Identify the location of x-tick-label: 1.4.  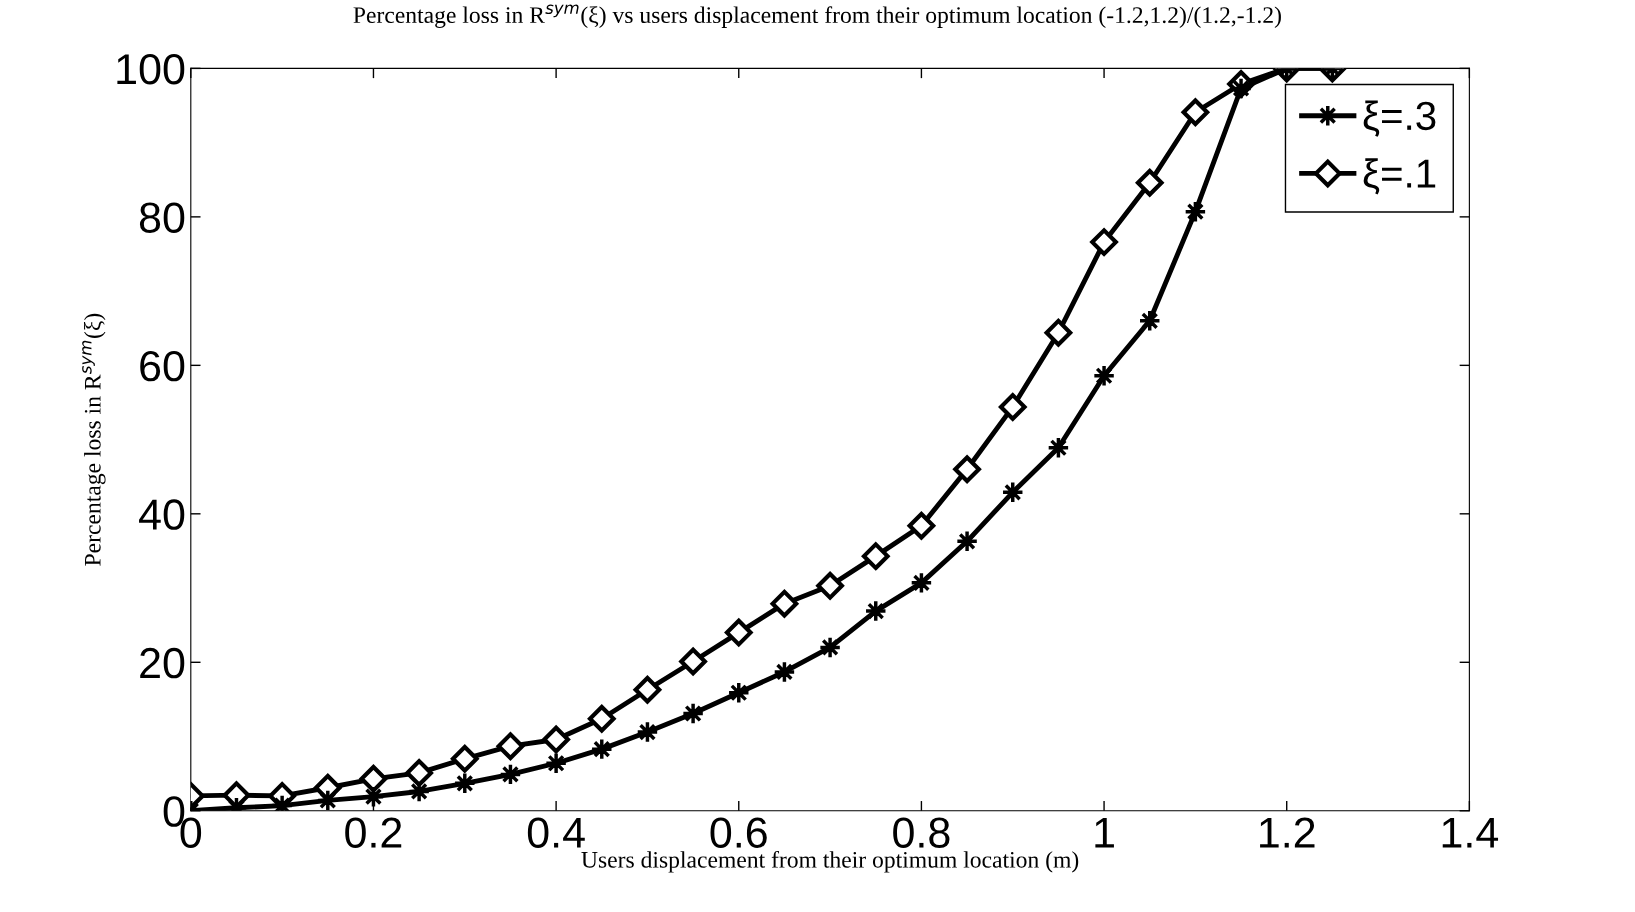
(1470, 832).